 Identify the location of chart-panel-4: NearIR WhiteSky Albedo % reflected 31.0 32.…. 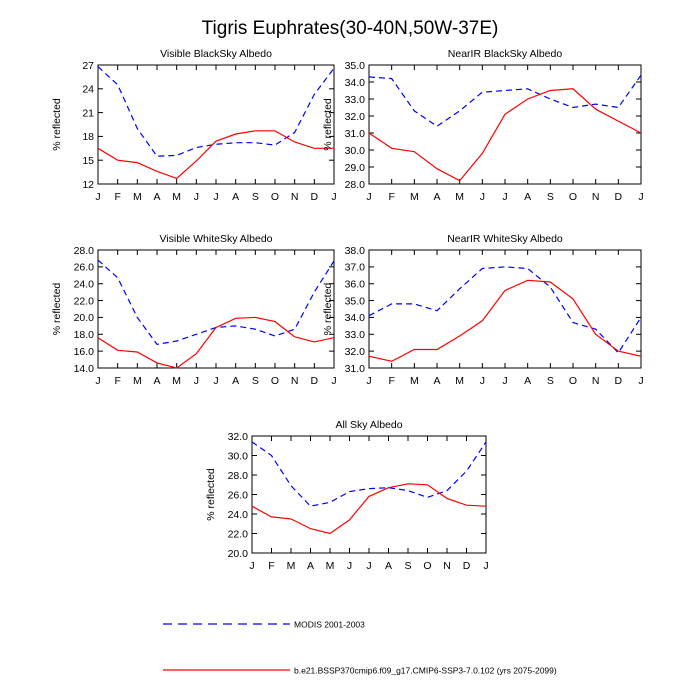
(483, 310).